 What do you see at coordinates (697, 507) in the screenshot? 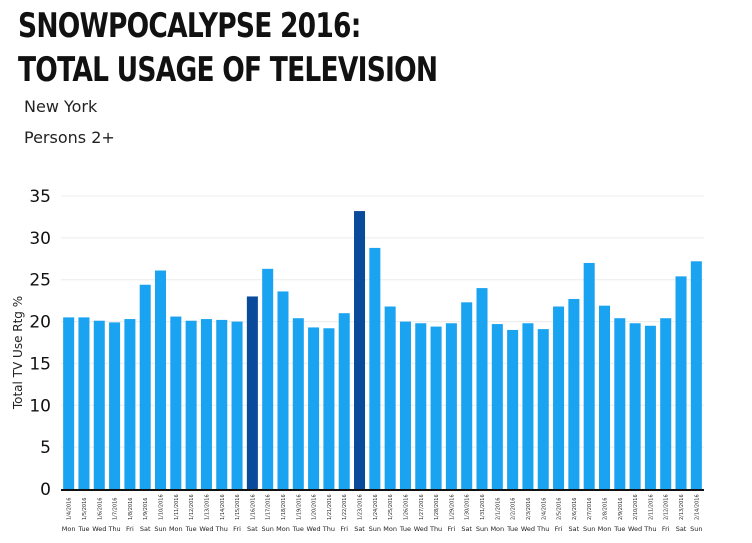
I see `x-tick-date-label: 2/14/2016` at bounding box center [697, 507].